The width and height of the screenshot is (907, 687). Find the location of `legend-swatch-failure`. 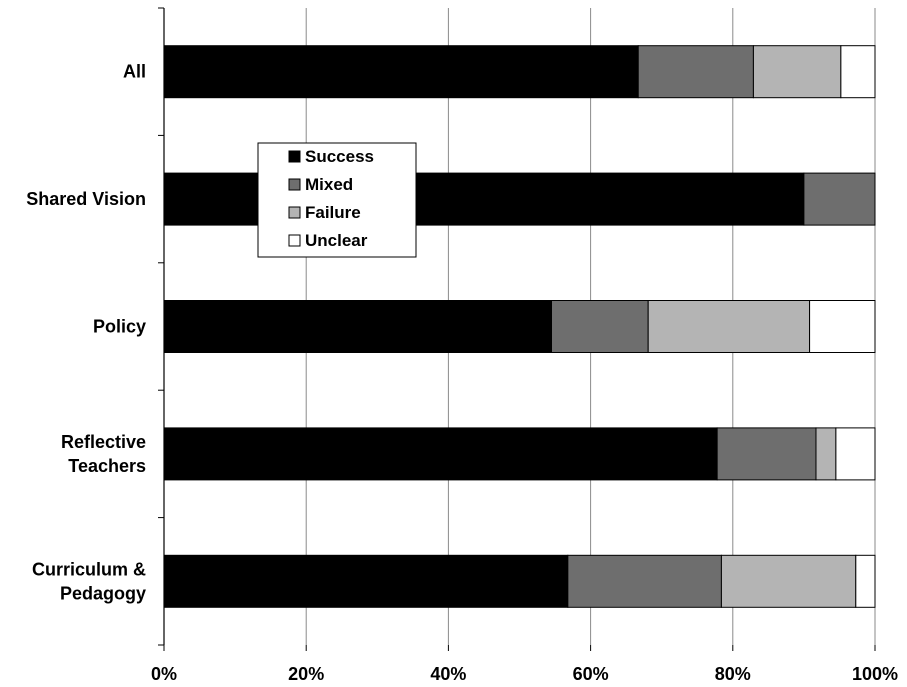

legend-swatch-failure is located at coordinates (294, 212).